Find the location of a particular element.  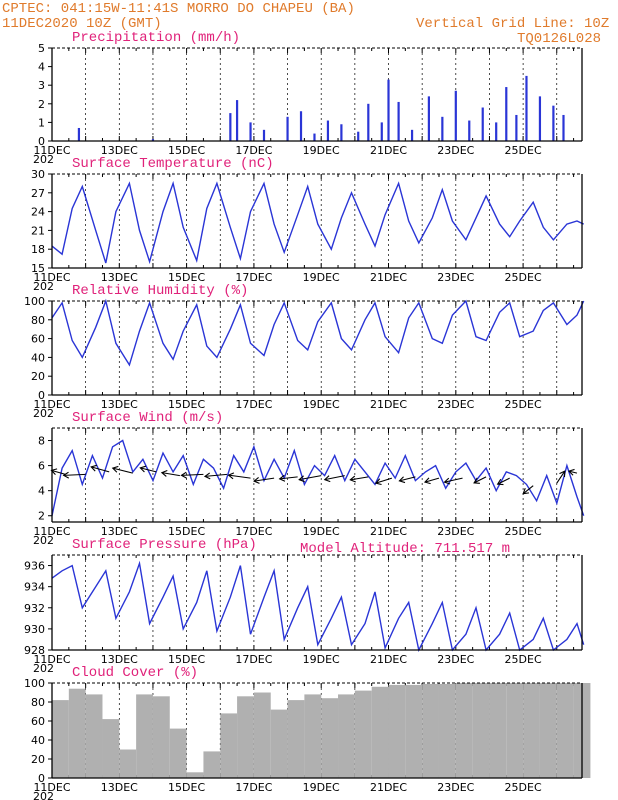

x-day-label: 21DEC is located at coordinates (388, 531).